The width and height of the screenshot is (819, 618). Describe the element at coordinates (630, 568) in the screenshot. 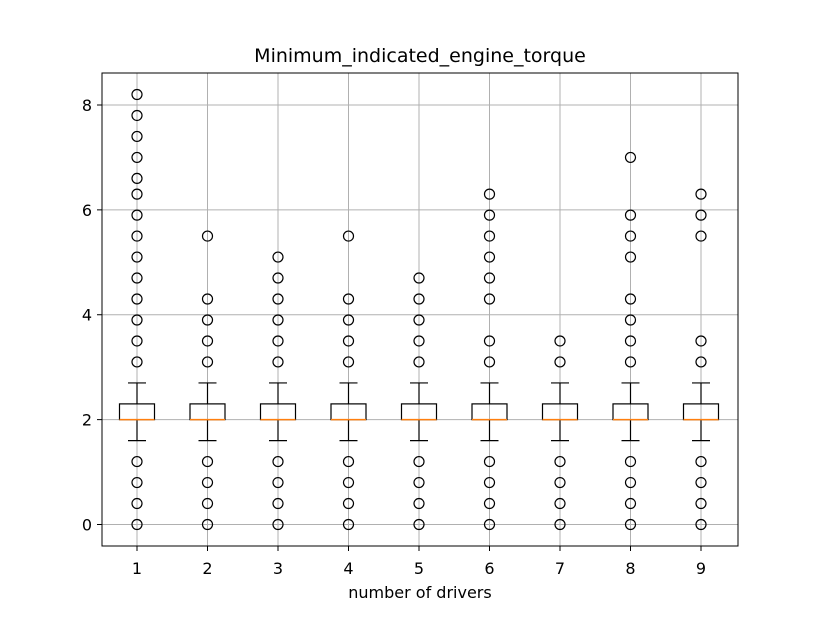

I see `x-tick-label: 8` at that location.